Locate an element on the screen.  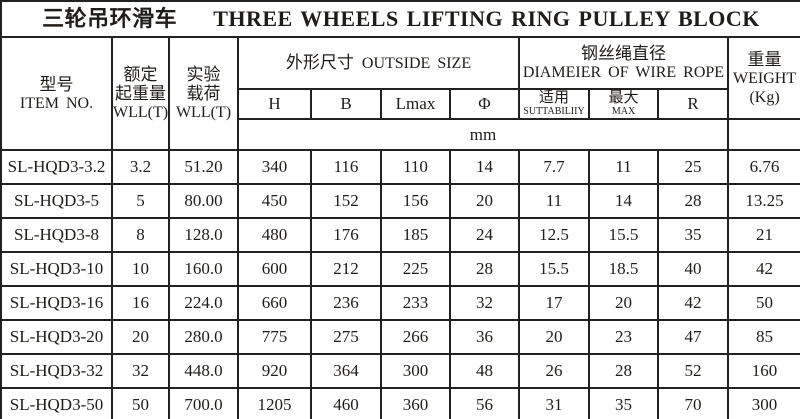
cell-item-no: SL-HQD3-10 is located at coordinates (56, 269).